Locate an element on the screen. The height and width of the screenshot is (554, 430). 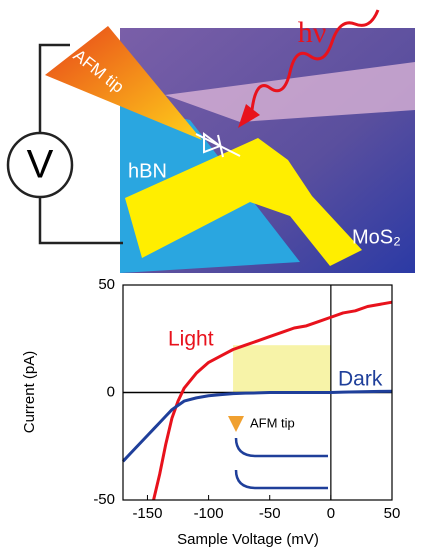
x-tick-label: -150 is located at coordinates (147, 513).